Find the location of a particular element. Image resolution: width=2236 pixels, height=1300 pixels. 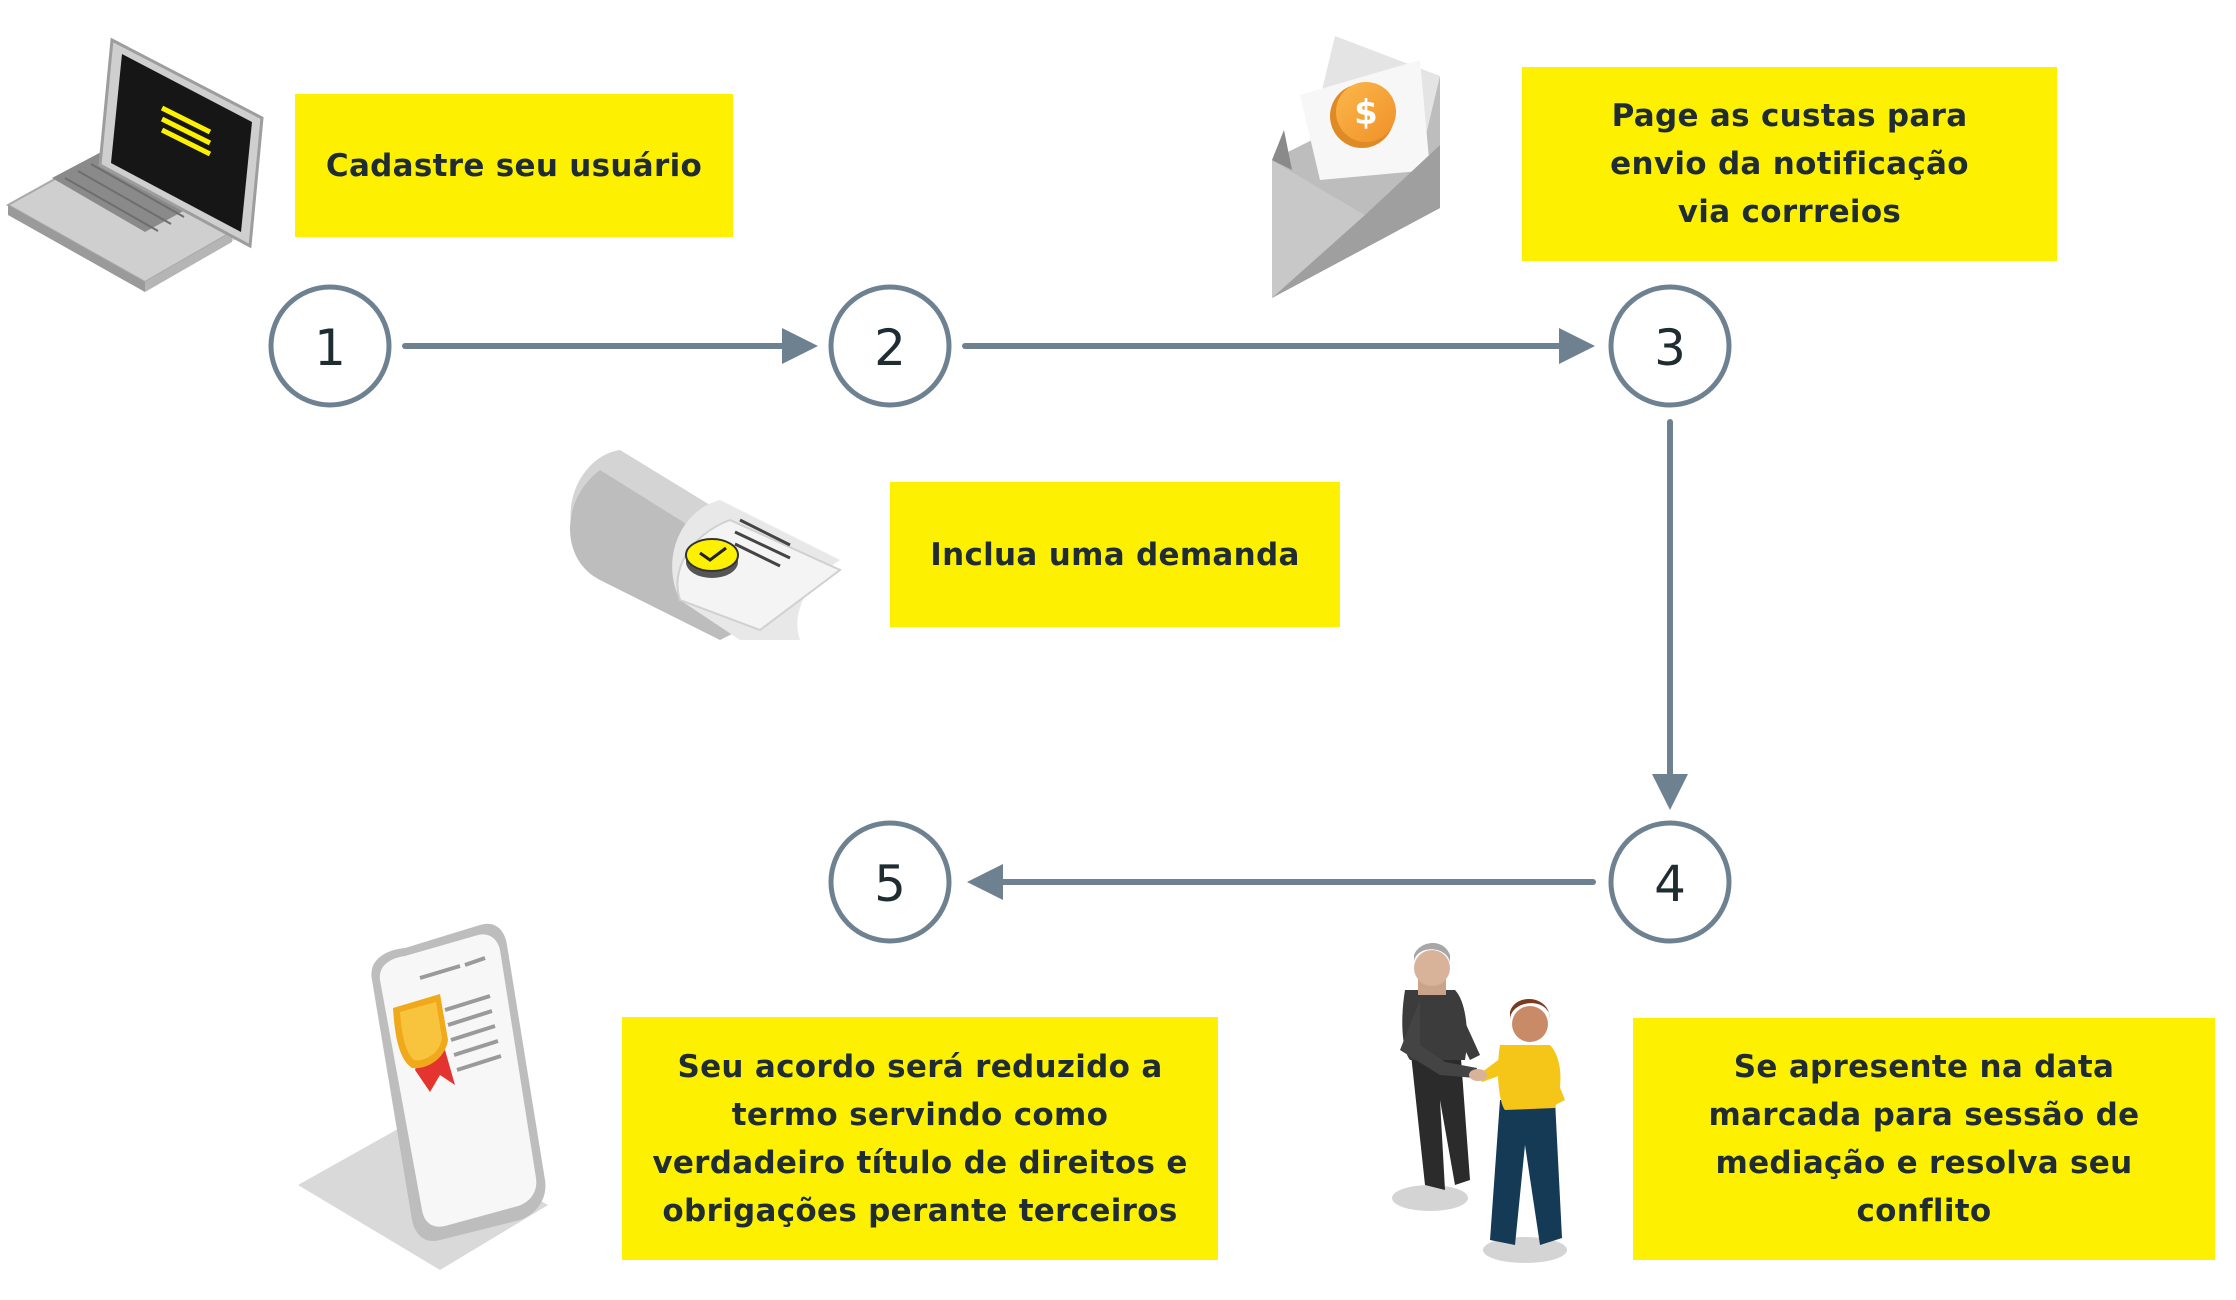

step-4-number: 4 is located at coordinates (1670, 884).